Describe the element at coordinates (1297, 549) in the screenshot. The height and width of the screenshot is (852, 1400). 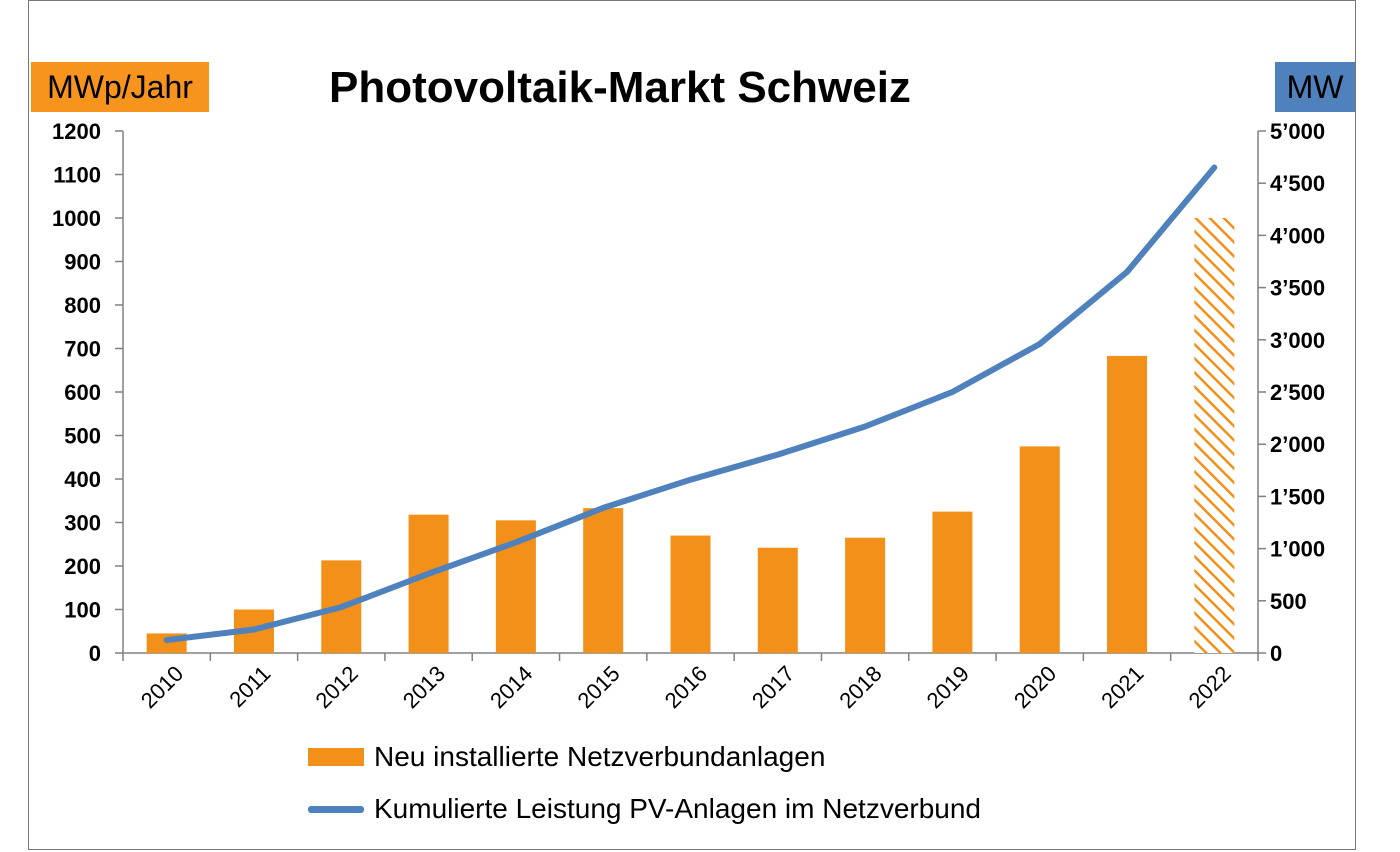
I see `right-tick-label: 1’000` at that location.